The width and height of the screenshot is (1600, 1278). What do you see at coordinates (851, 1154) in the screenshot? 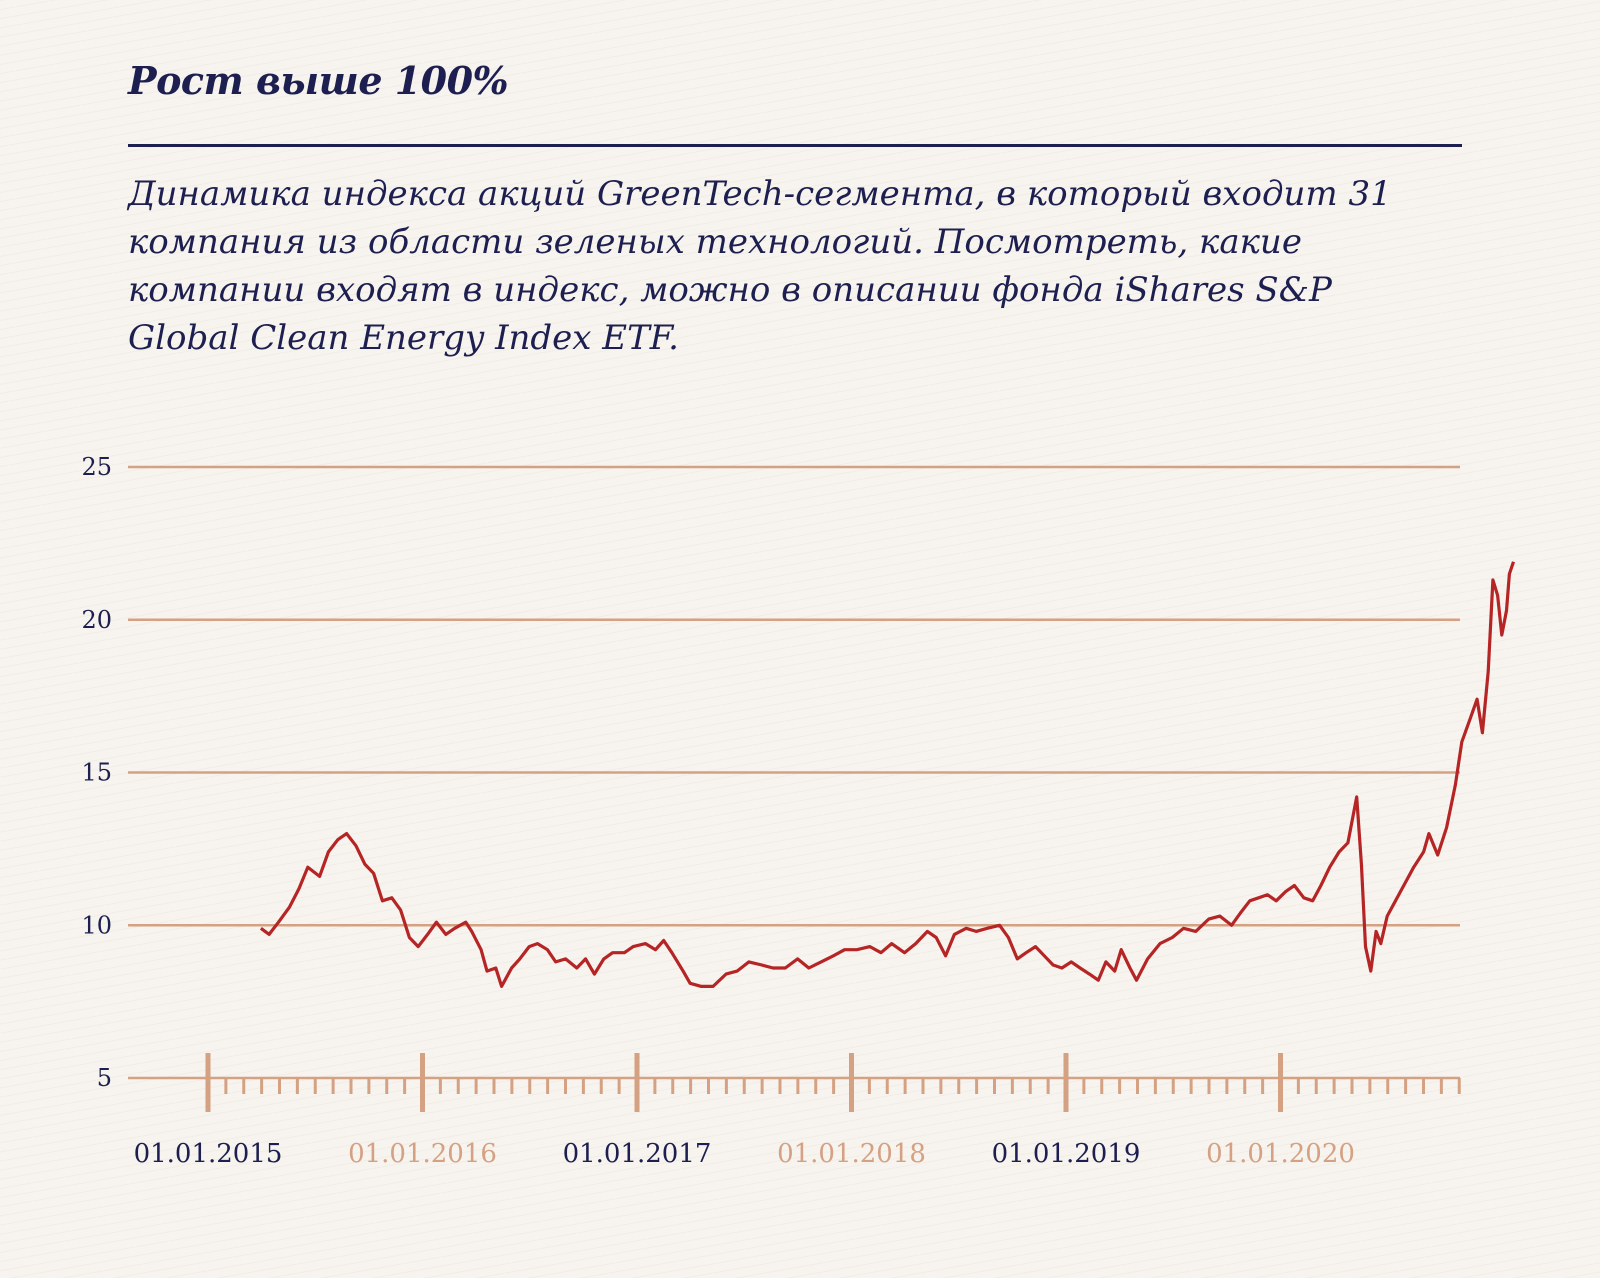
I see `x-tick-label: 01.01.2018` at bounding box center [851, 1154].